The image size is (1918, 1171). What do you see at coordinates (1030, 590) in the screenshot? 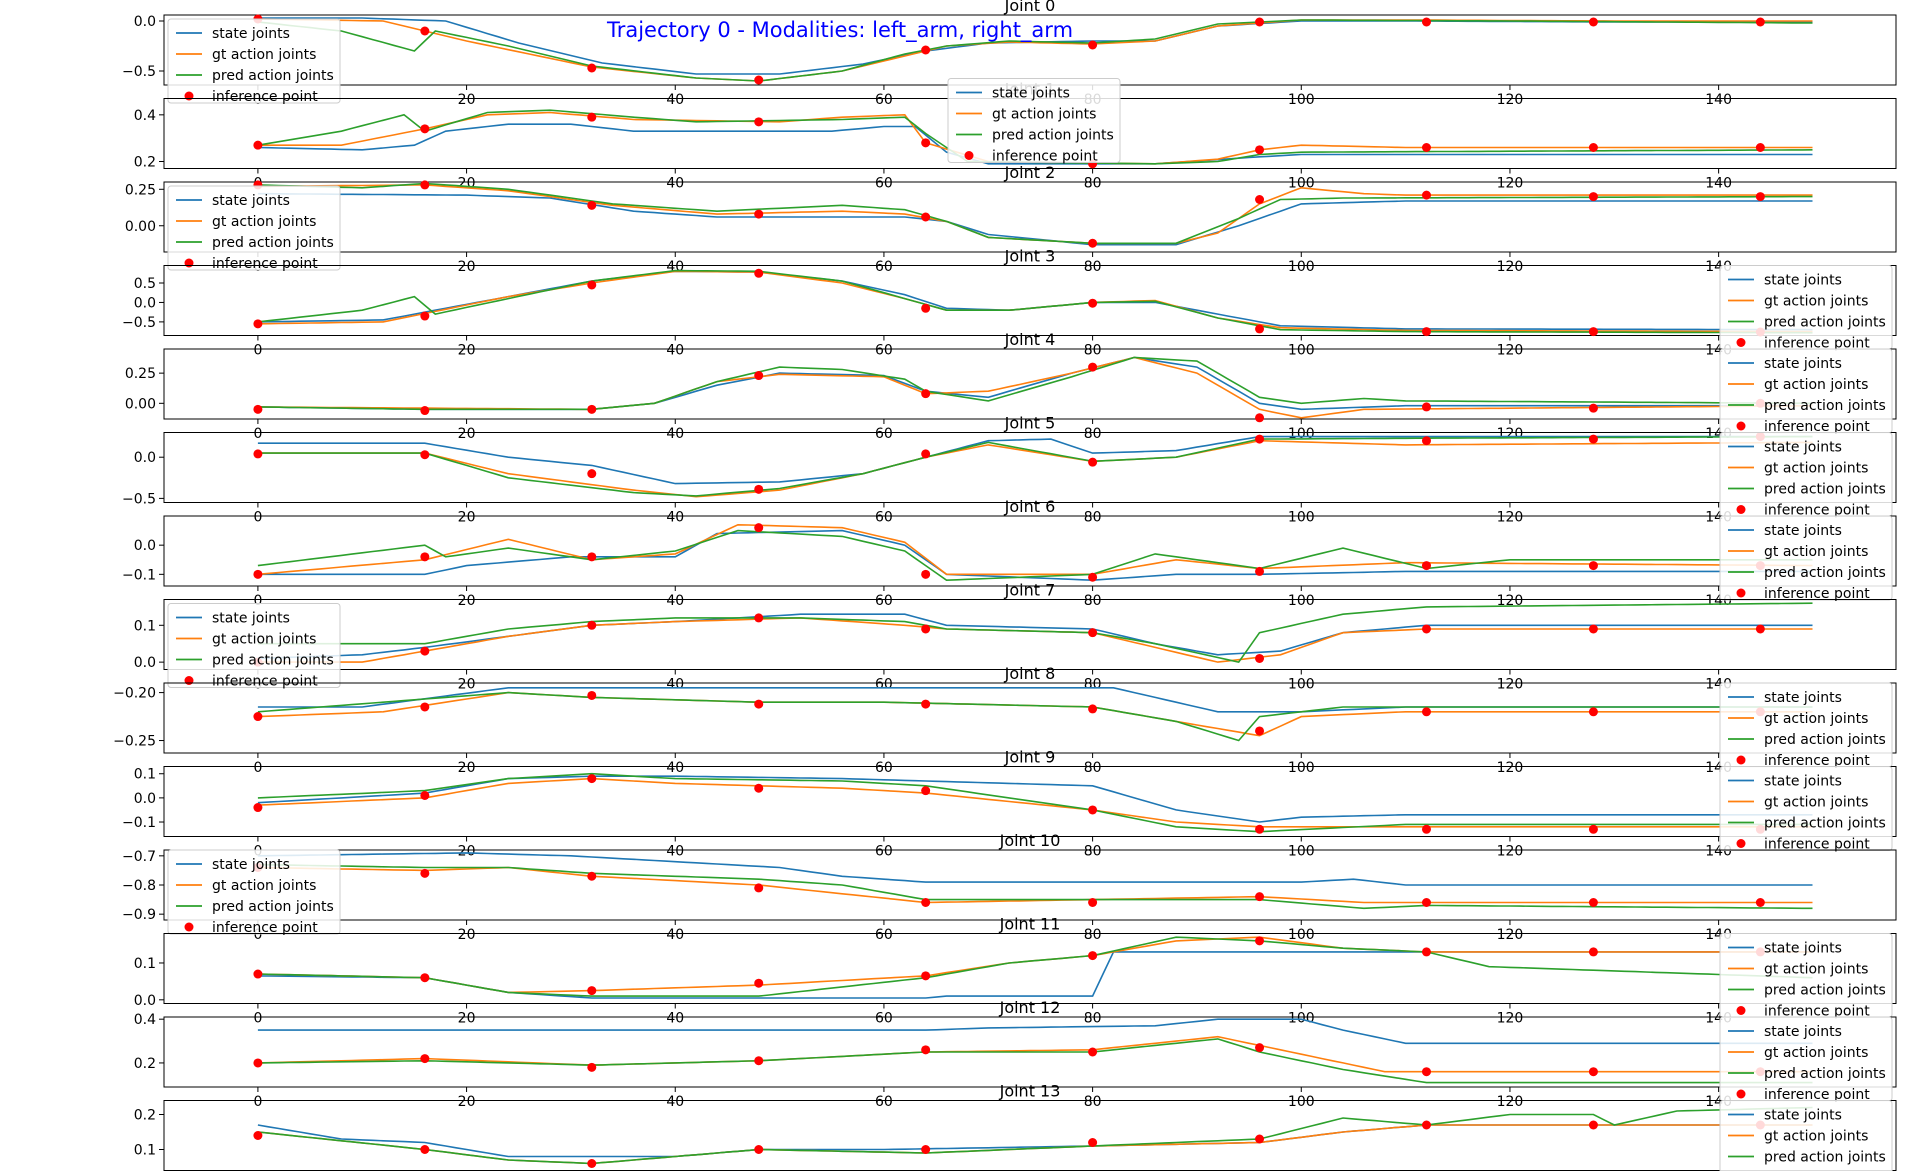
I see `subplot-title: Joint 7` at bounding box center [1030, 590].